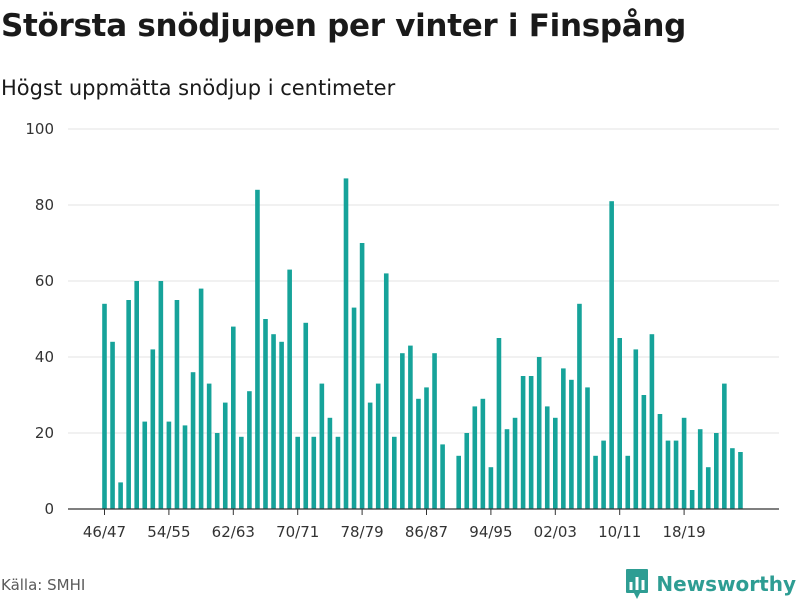 The height and width of the screenshot is (600, 800). Describe the element at coordinates (198, 88) in the screenshot. I see `chart-subtitle: Högst uppmätta snödjup i centimeter` at that location.